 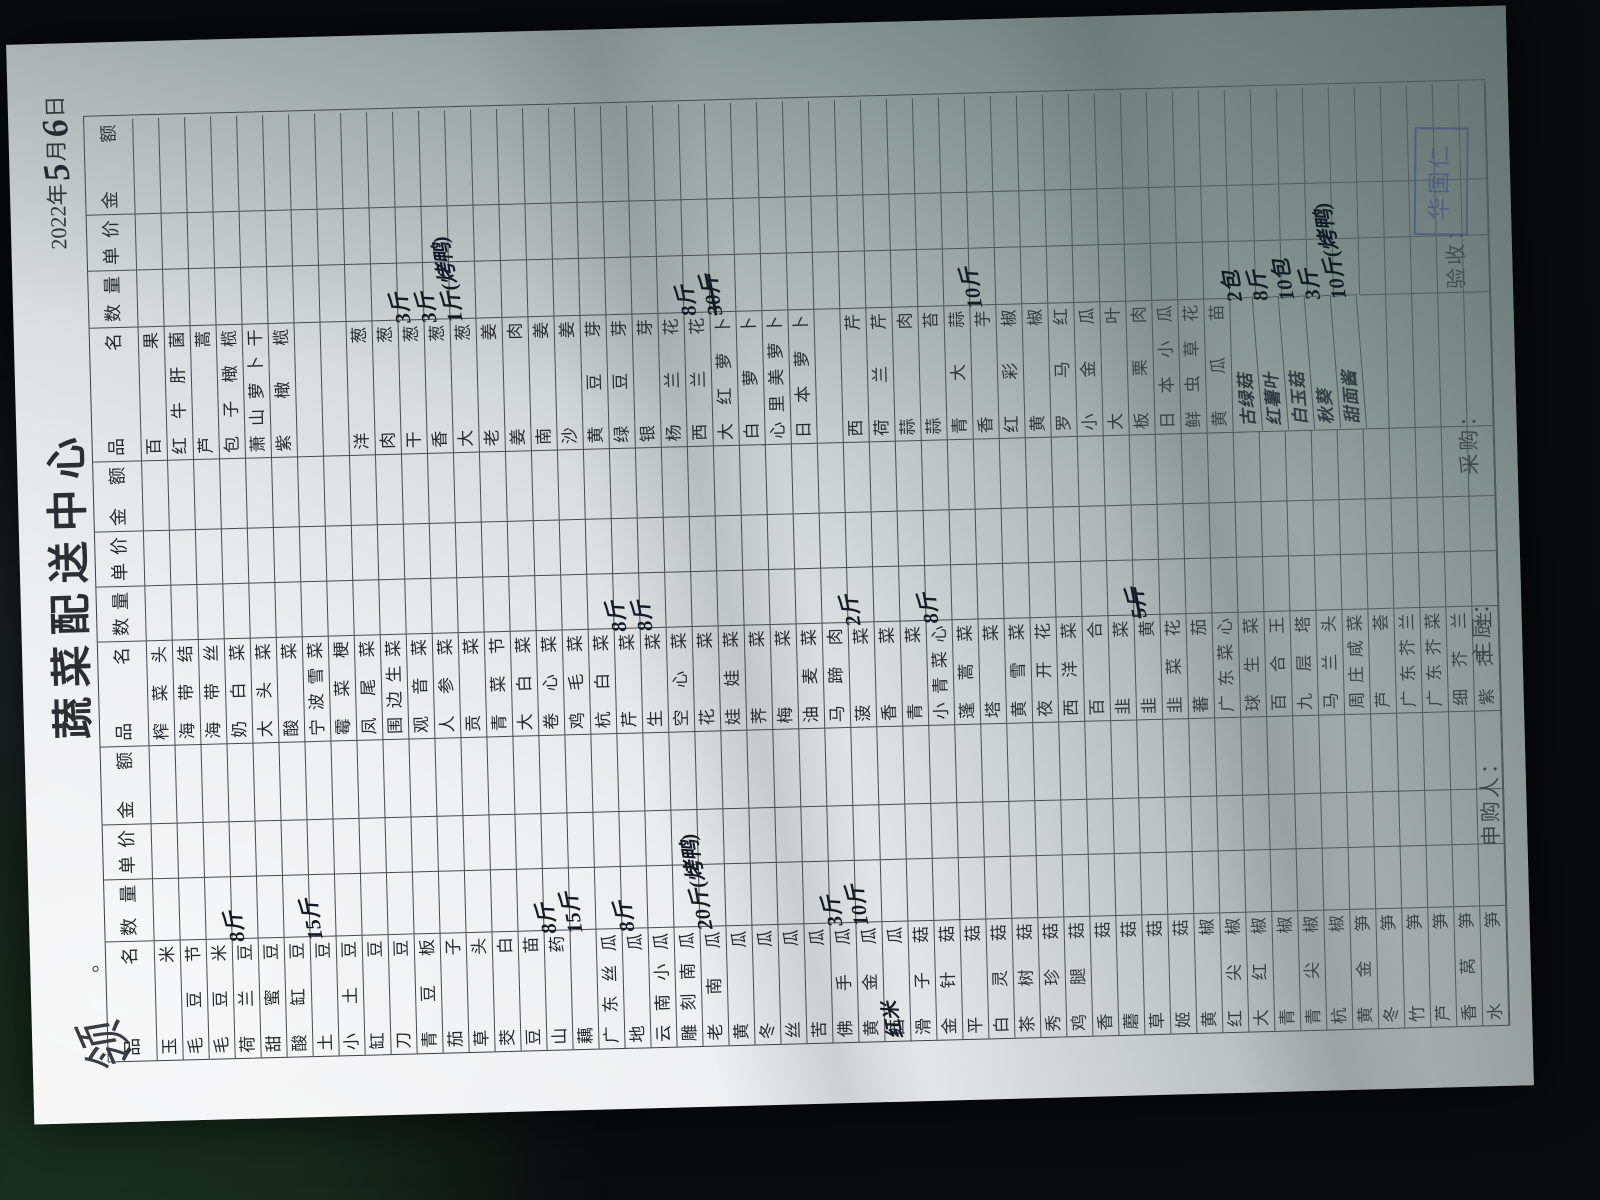 What do you see at coordinates (126, 785) in the screenshot?
I see `column-header: 金 额` at bounding box center [126, 785].